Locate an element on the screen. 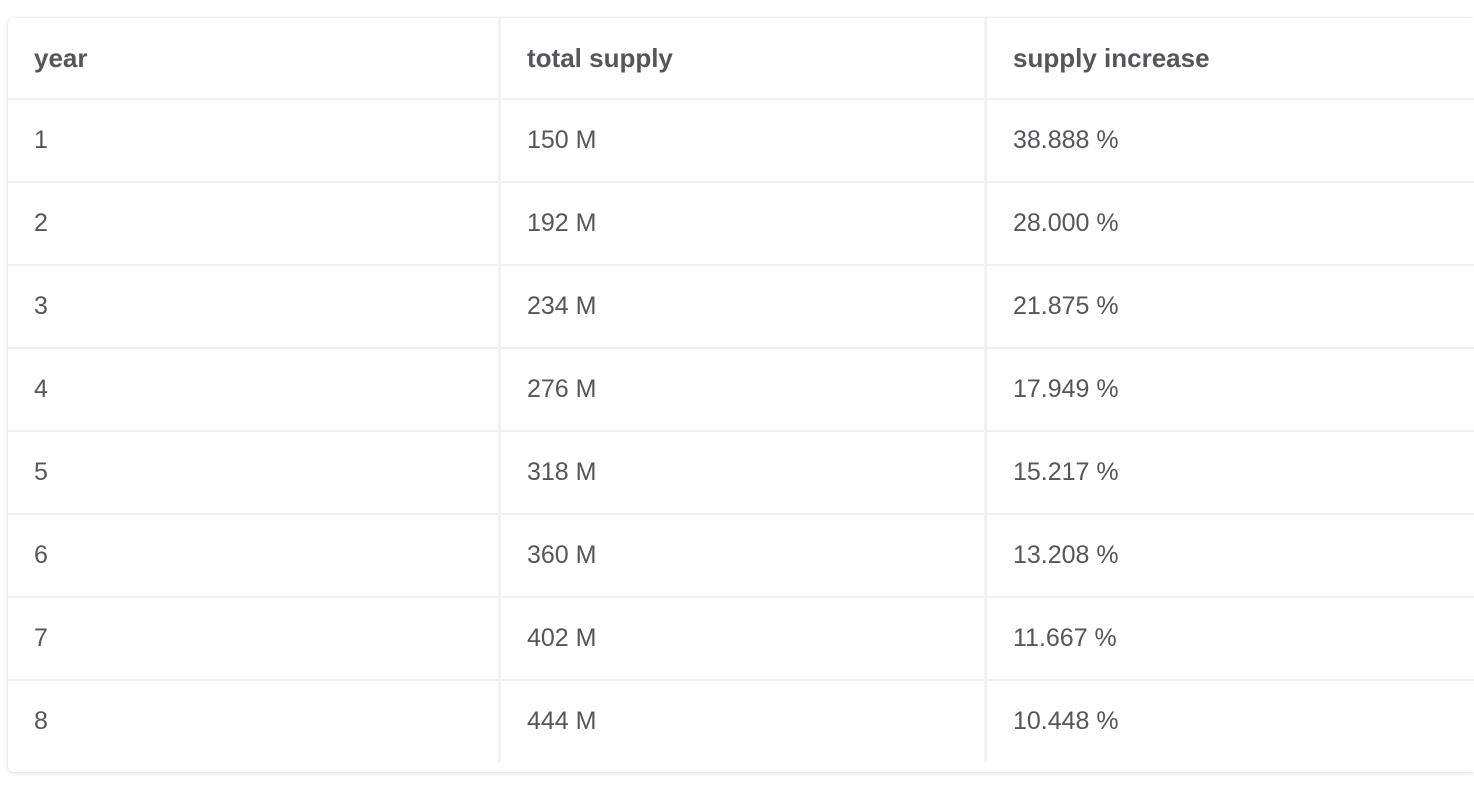 The height and width of the screenshot is (788, 1474). cell-year: 7 is located at coordinates (253, 639).